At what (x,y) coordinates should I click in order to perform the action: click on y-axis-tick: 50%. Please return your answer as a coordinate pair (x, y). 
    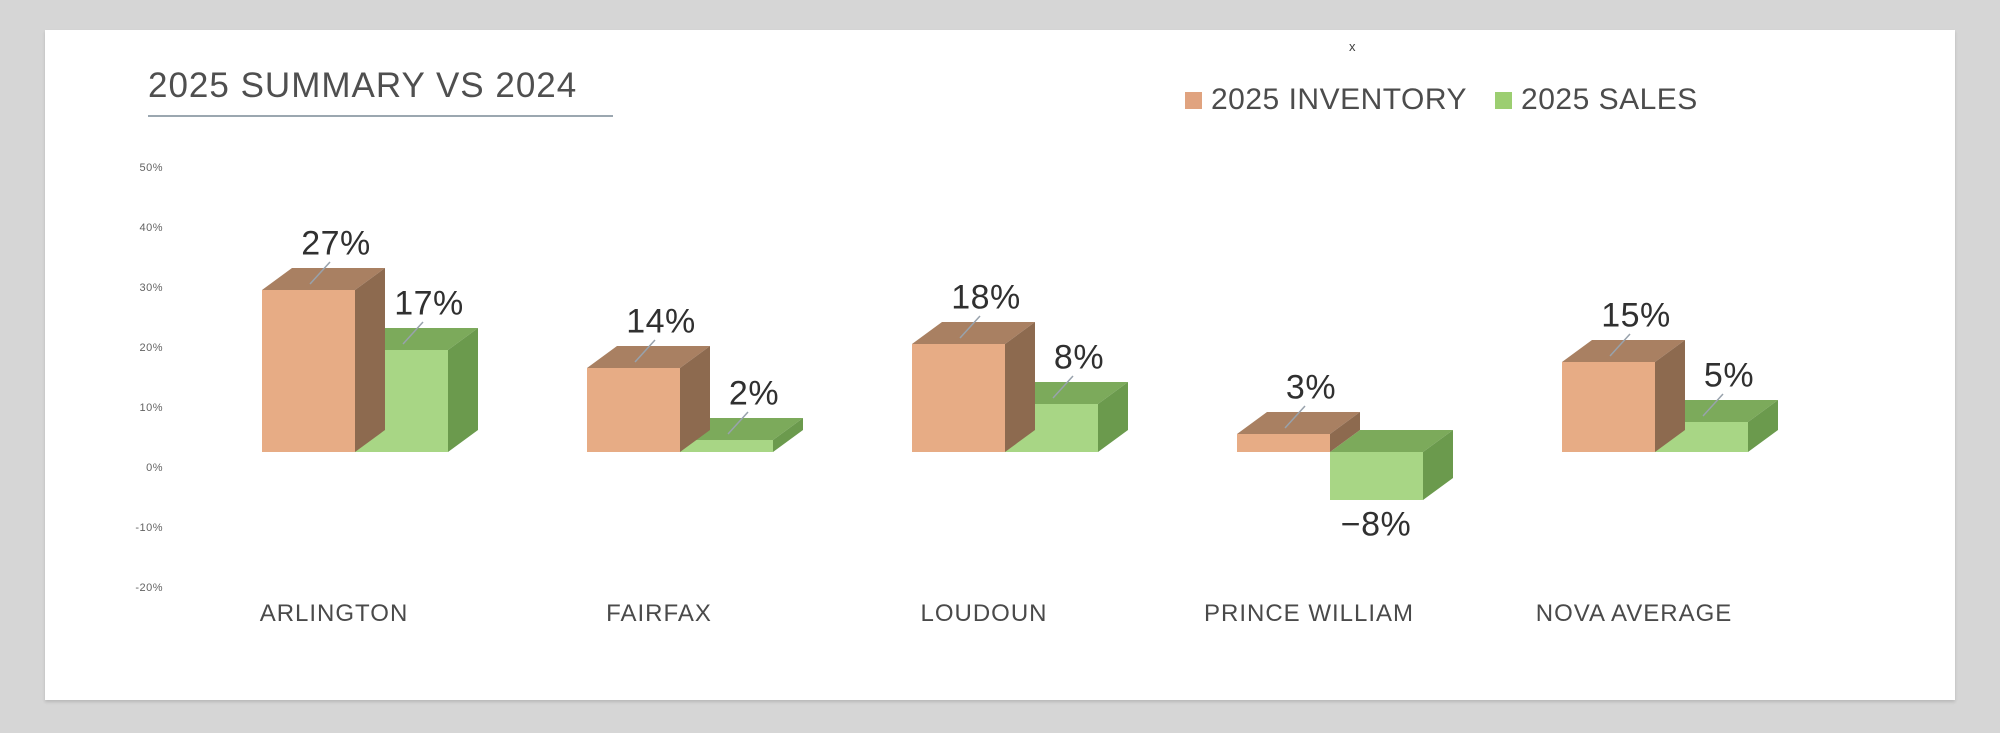
    Looking at the image, I should click on (151, 168).